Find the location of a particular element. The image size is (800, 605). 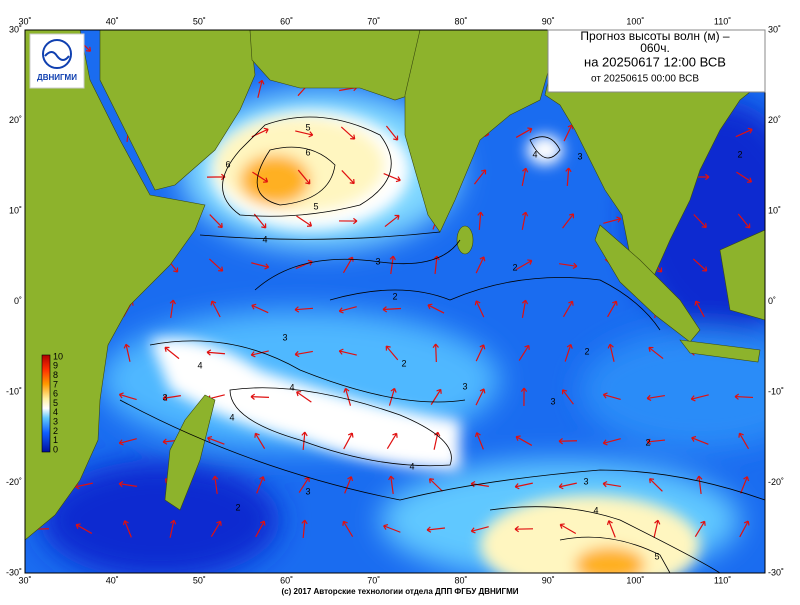

lon-label: 100˚ is located at coordinates (635, 21).